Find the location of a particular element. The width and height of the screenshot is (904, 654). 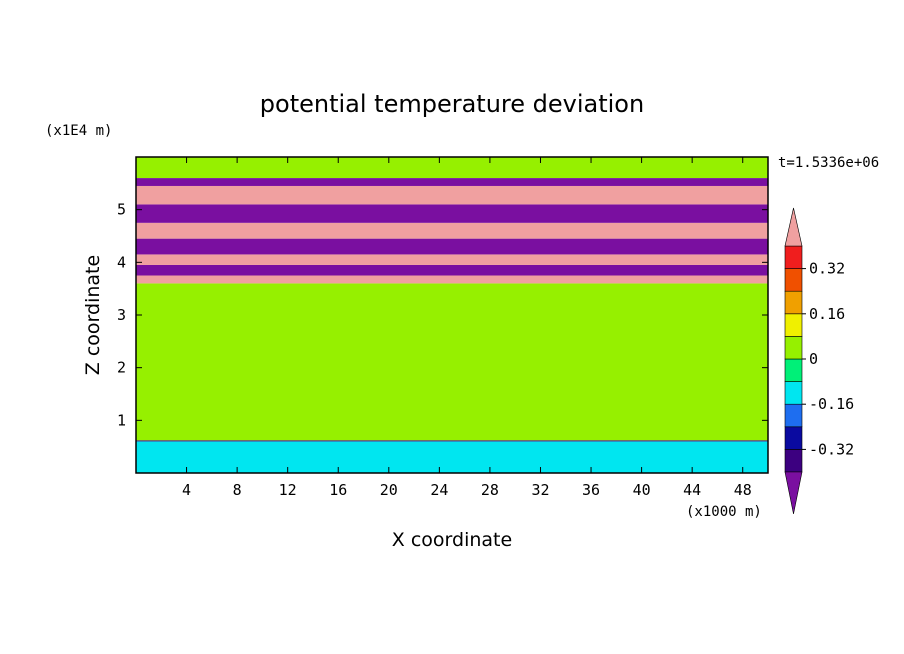

x-tick-label: 32 is located at coordinates (540, 490).